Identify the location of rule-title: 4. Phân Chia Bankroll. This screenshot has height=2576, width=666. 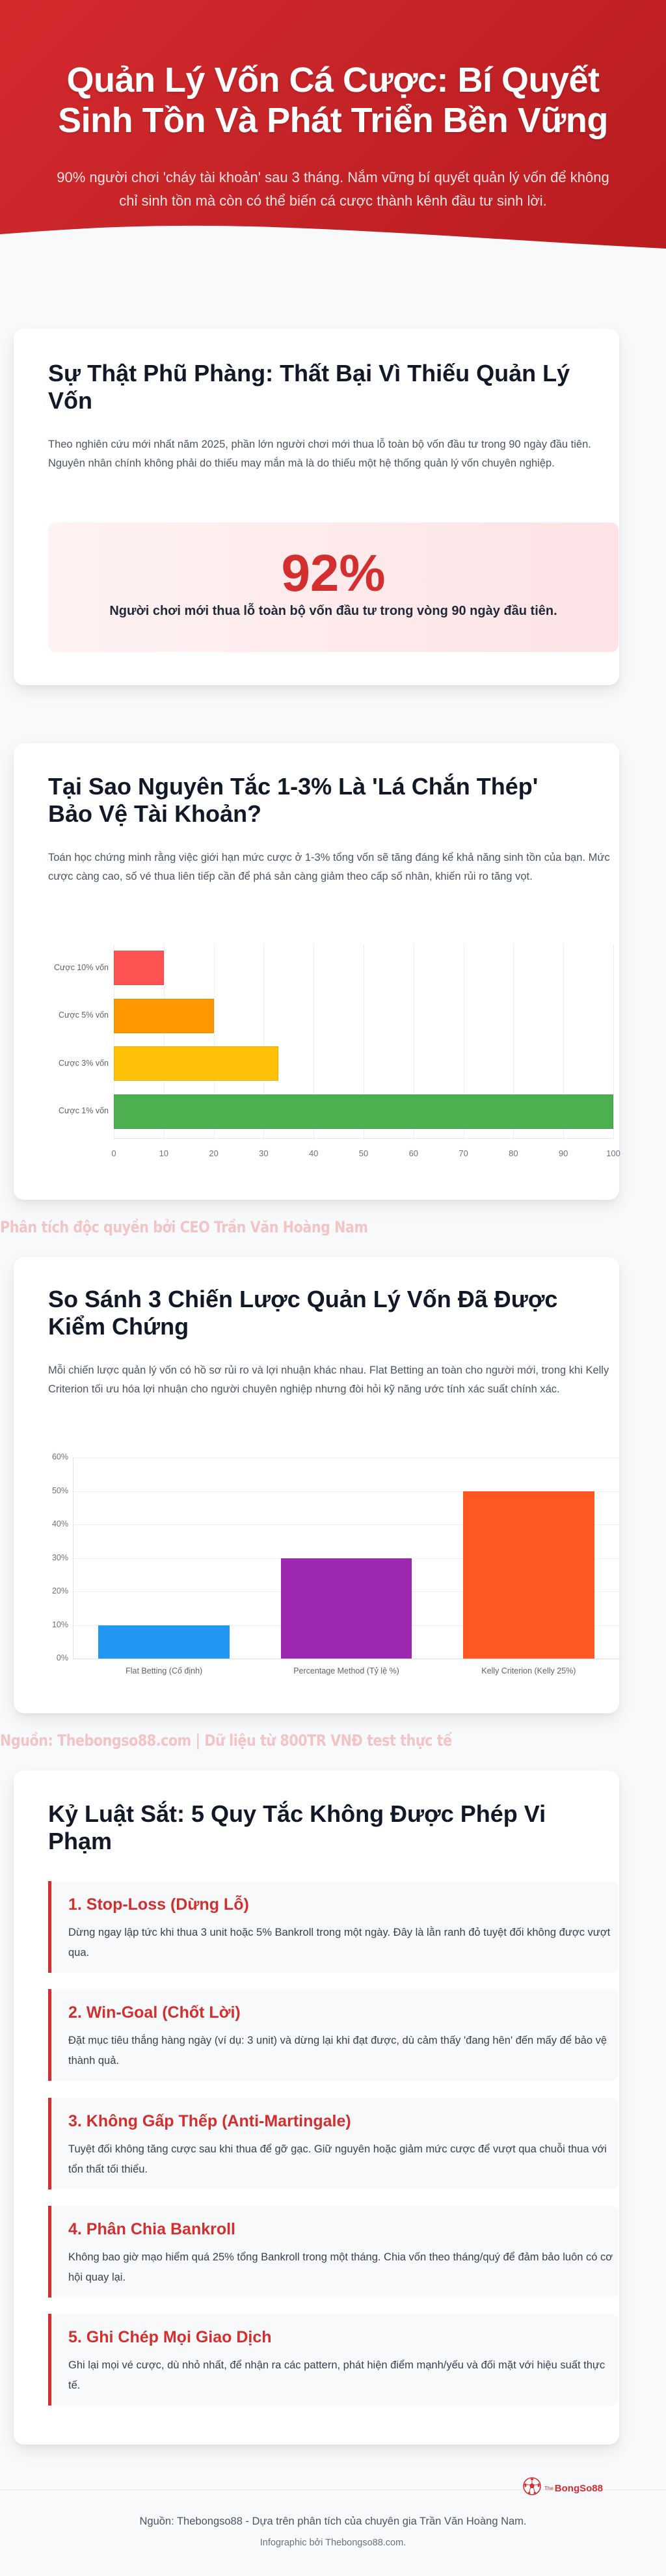
(152, 2229).